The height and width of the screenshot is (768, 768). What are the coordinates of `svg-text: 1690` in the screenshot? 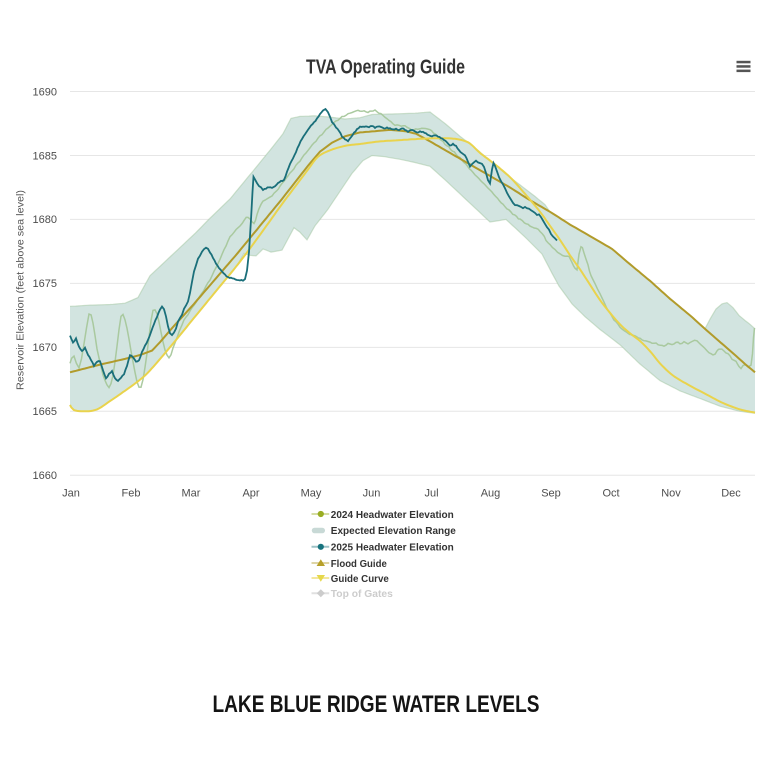 It's located at (45, 92).